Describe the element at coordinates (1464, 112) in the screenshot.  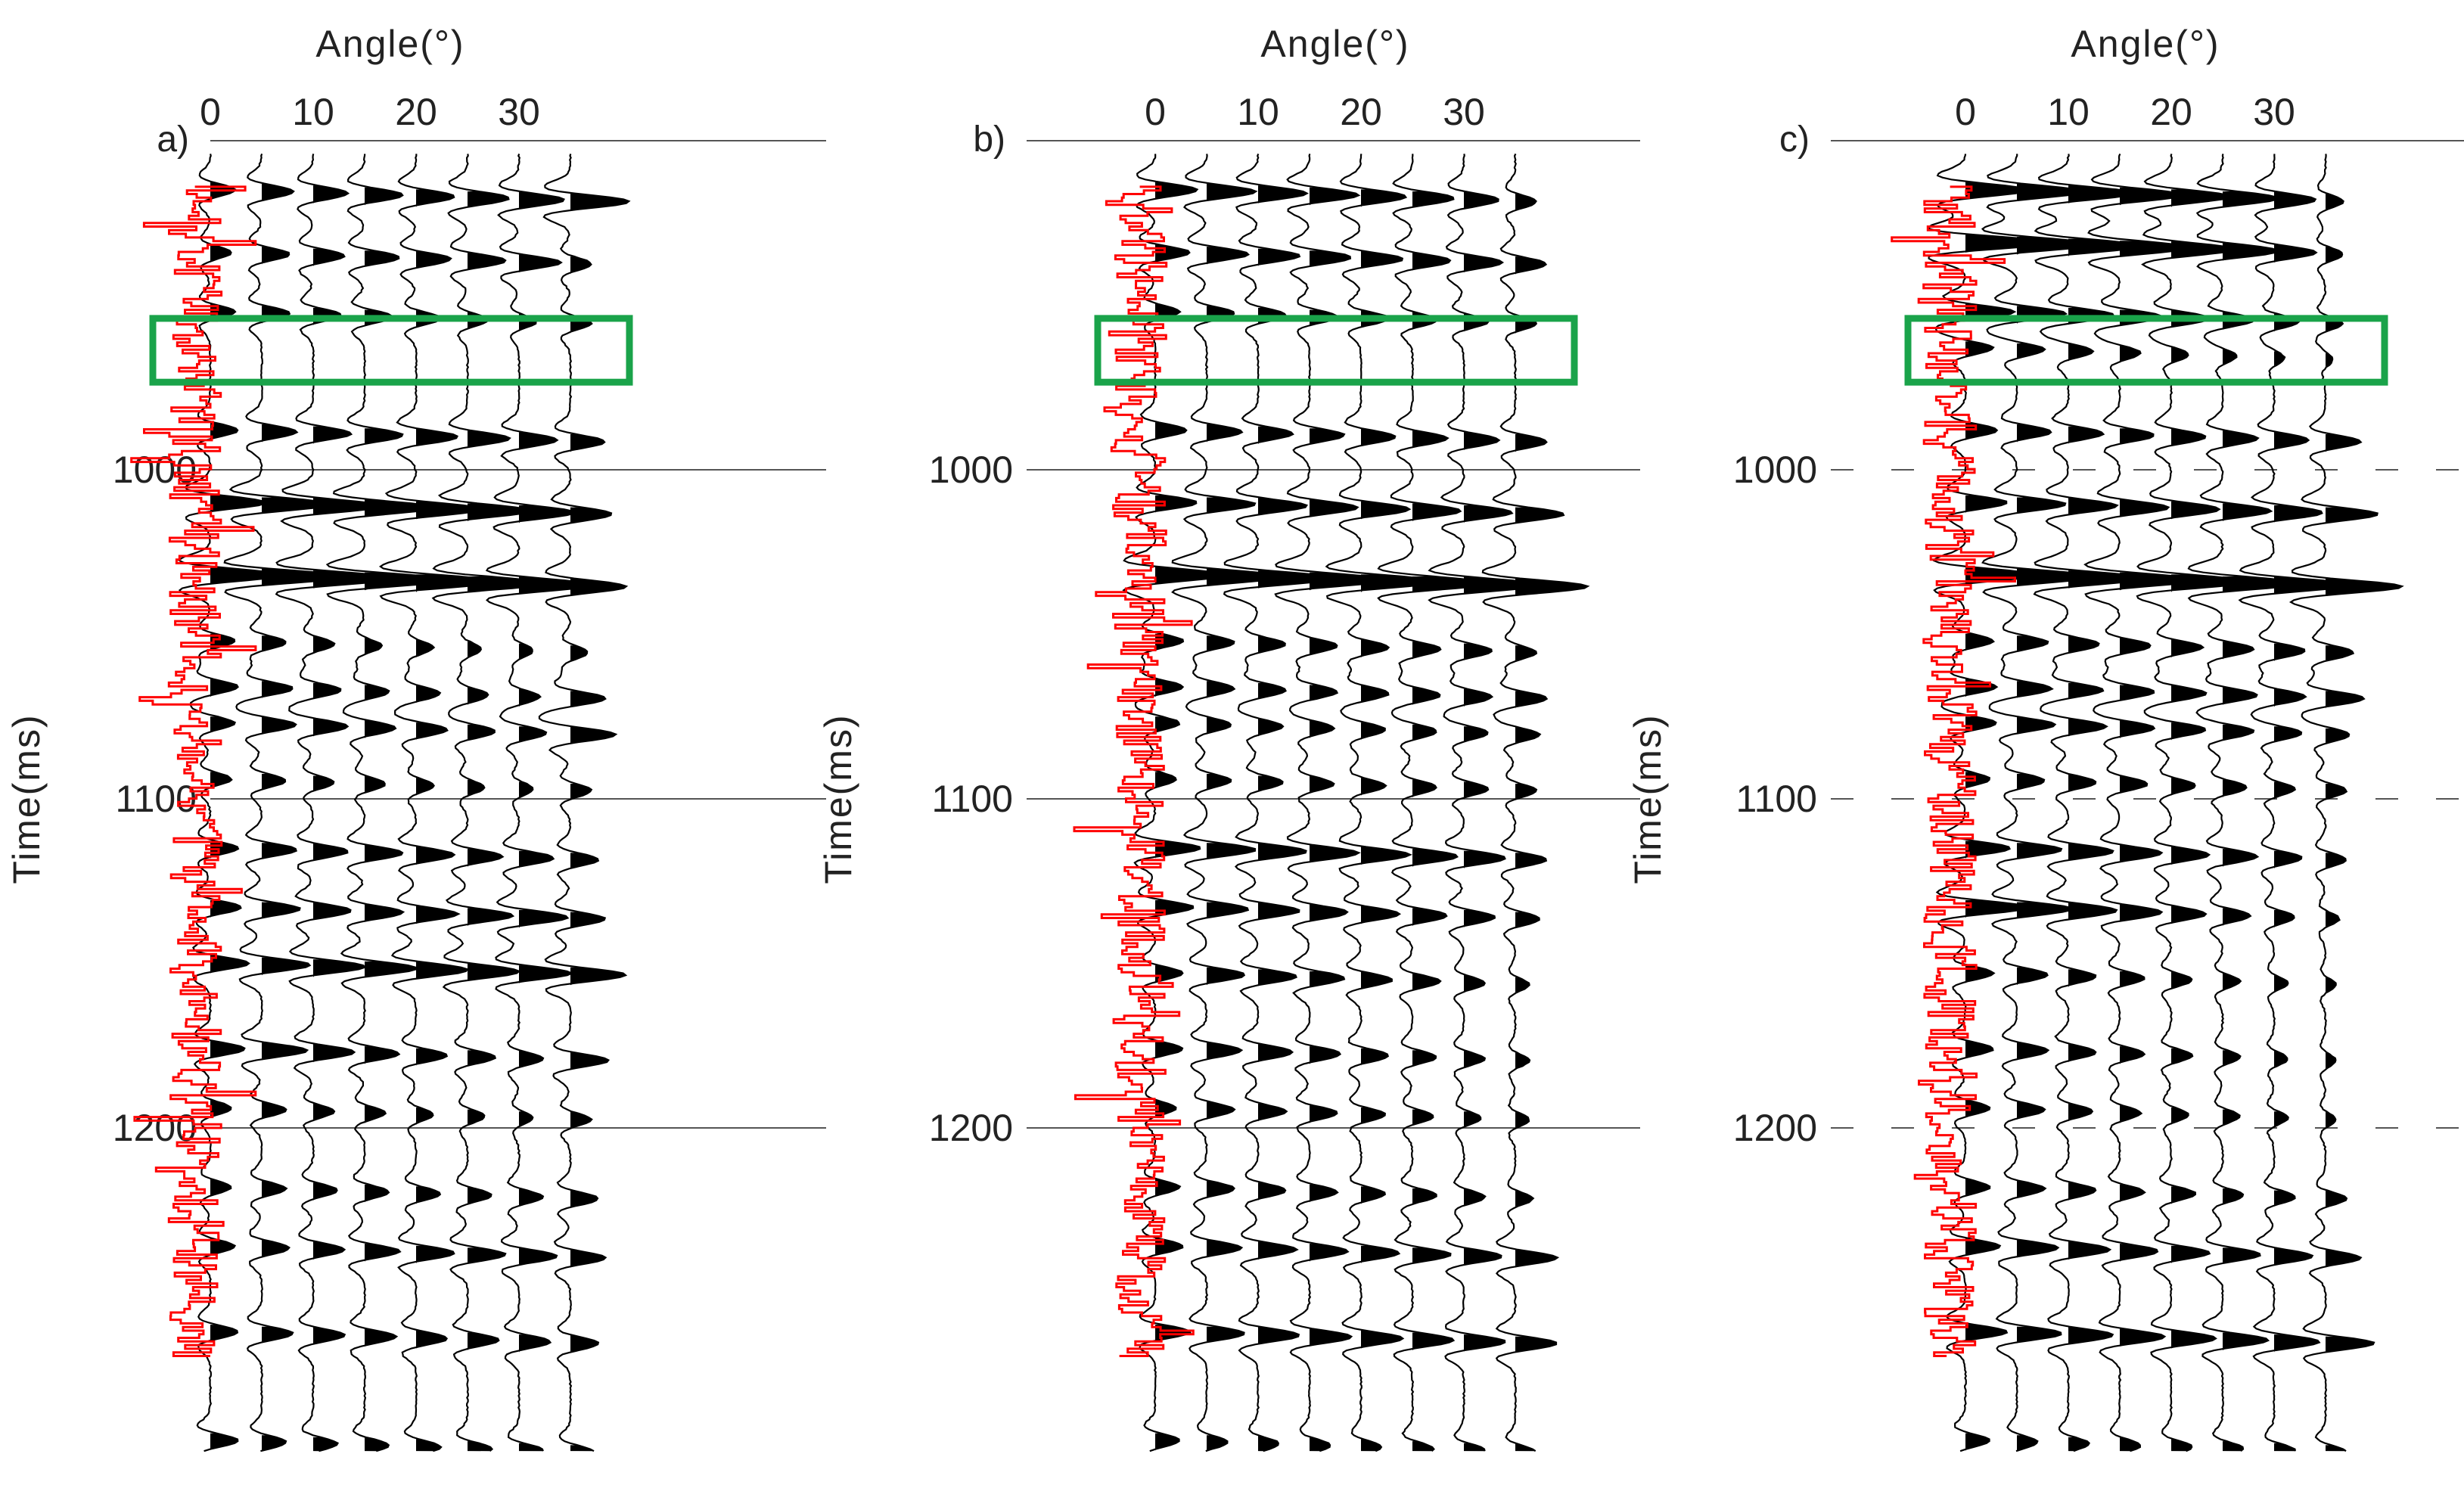
I see `panel-b-x-tick-label: 30` at that location.